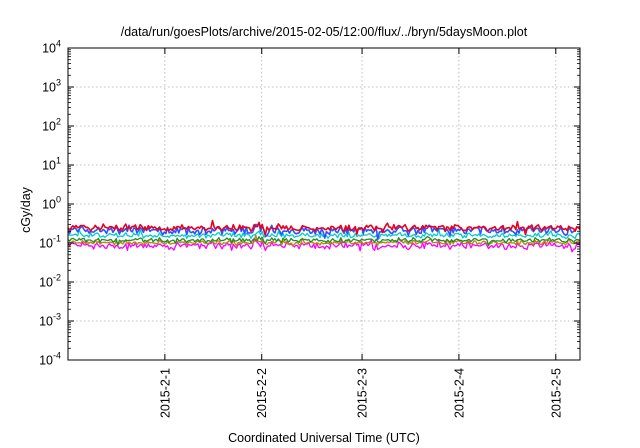  What do you see at coordinates (50, 242) in the screenshot?
I see `y-tick-label: 10⁻¹` at bounding box center [50, 242].